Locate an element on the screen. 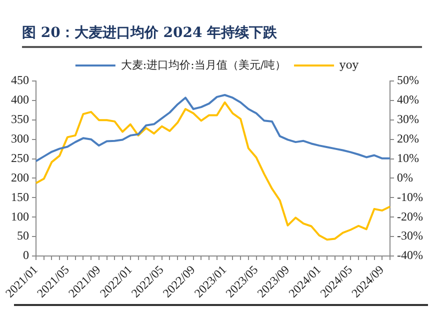 The height and width of the screenshot is (331, 436). y-tick-label: 350 is located at coordinates (20, 119).